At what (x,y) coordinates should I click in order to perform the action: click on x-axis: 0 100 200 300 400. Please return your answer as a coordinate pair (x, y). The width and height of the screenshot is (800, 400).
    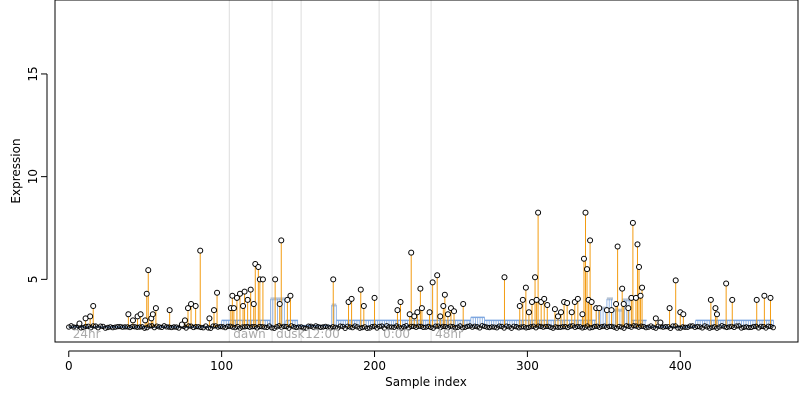
    Looking at the image, I should click on (378, 361).